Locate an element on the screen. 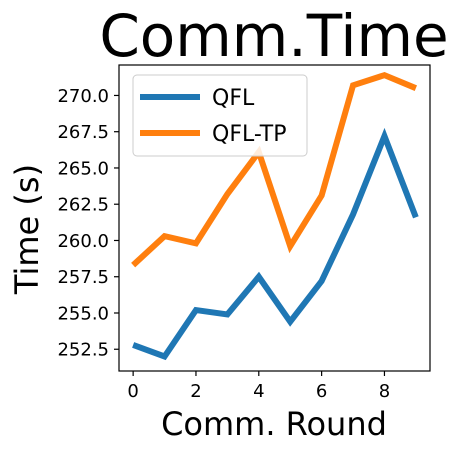 This screenshot has width=451, height=451. y-tick-label: 252.5 is located at coordinates (83, 350).